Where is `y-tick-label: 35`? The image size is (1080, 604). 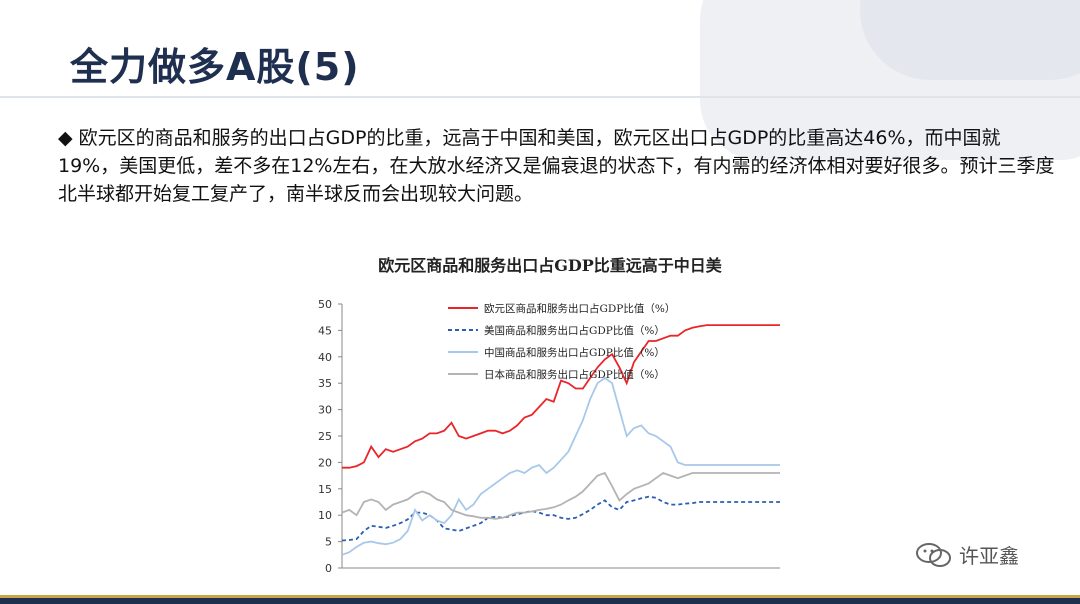
y-tick-label: 35 is located at coordinates (325, 383).